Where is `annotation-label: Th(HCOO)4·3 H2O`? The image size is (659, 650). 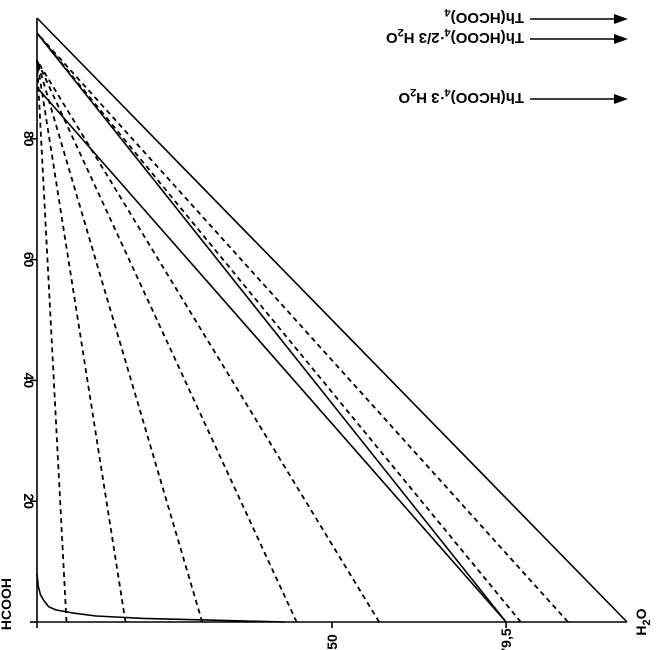 annotation-label: Th(HCOO)4·3 H2O is located at coordinates (461, 96).